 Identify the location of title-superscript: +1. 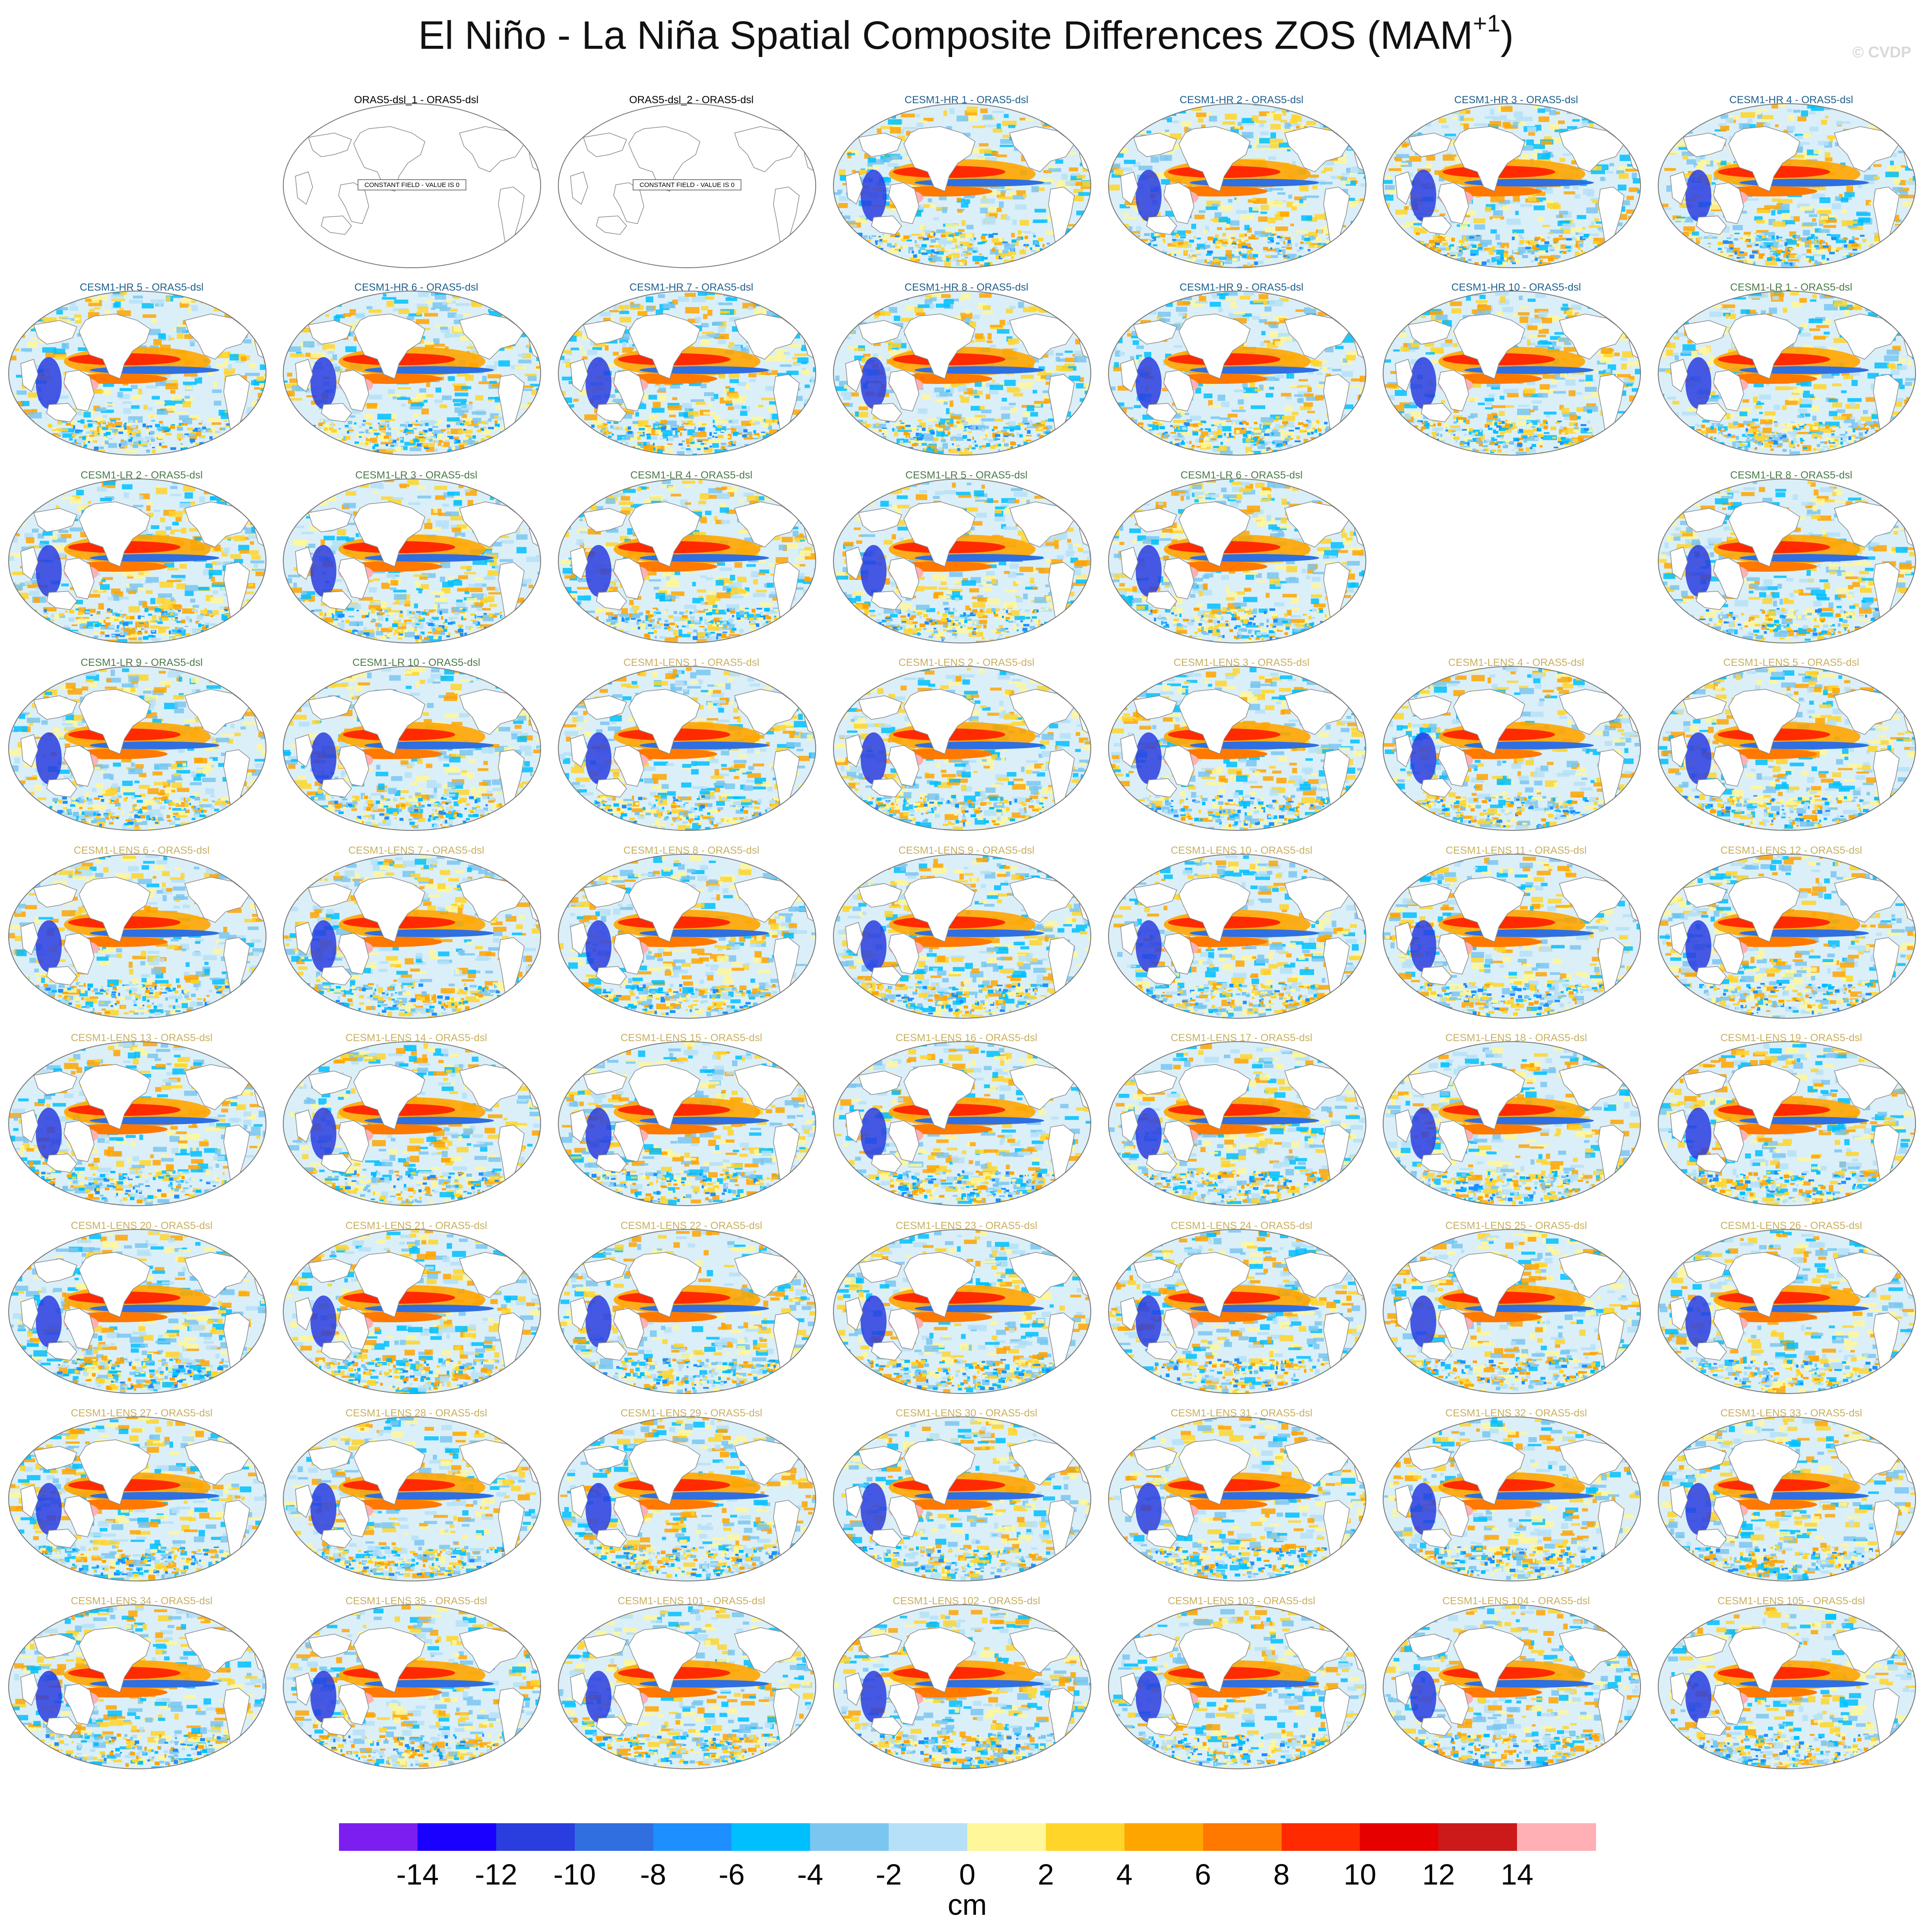
(1487, 23).